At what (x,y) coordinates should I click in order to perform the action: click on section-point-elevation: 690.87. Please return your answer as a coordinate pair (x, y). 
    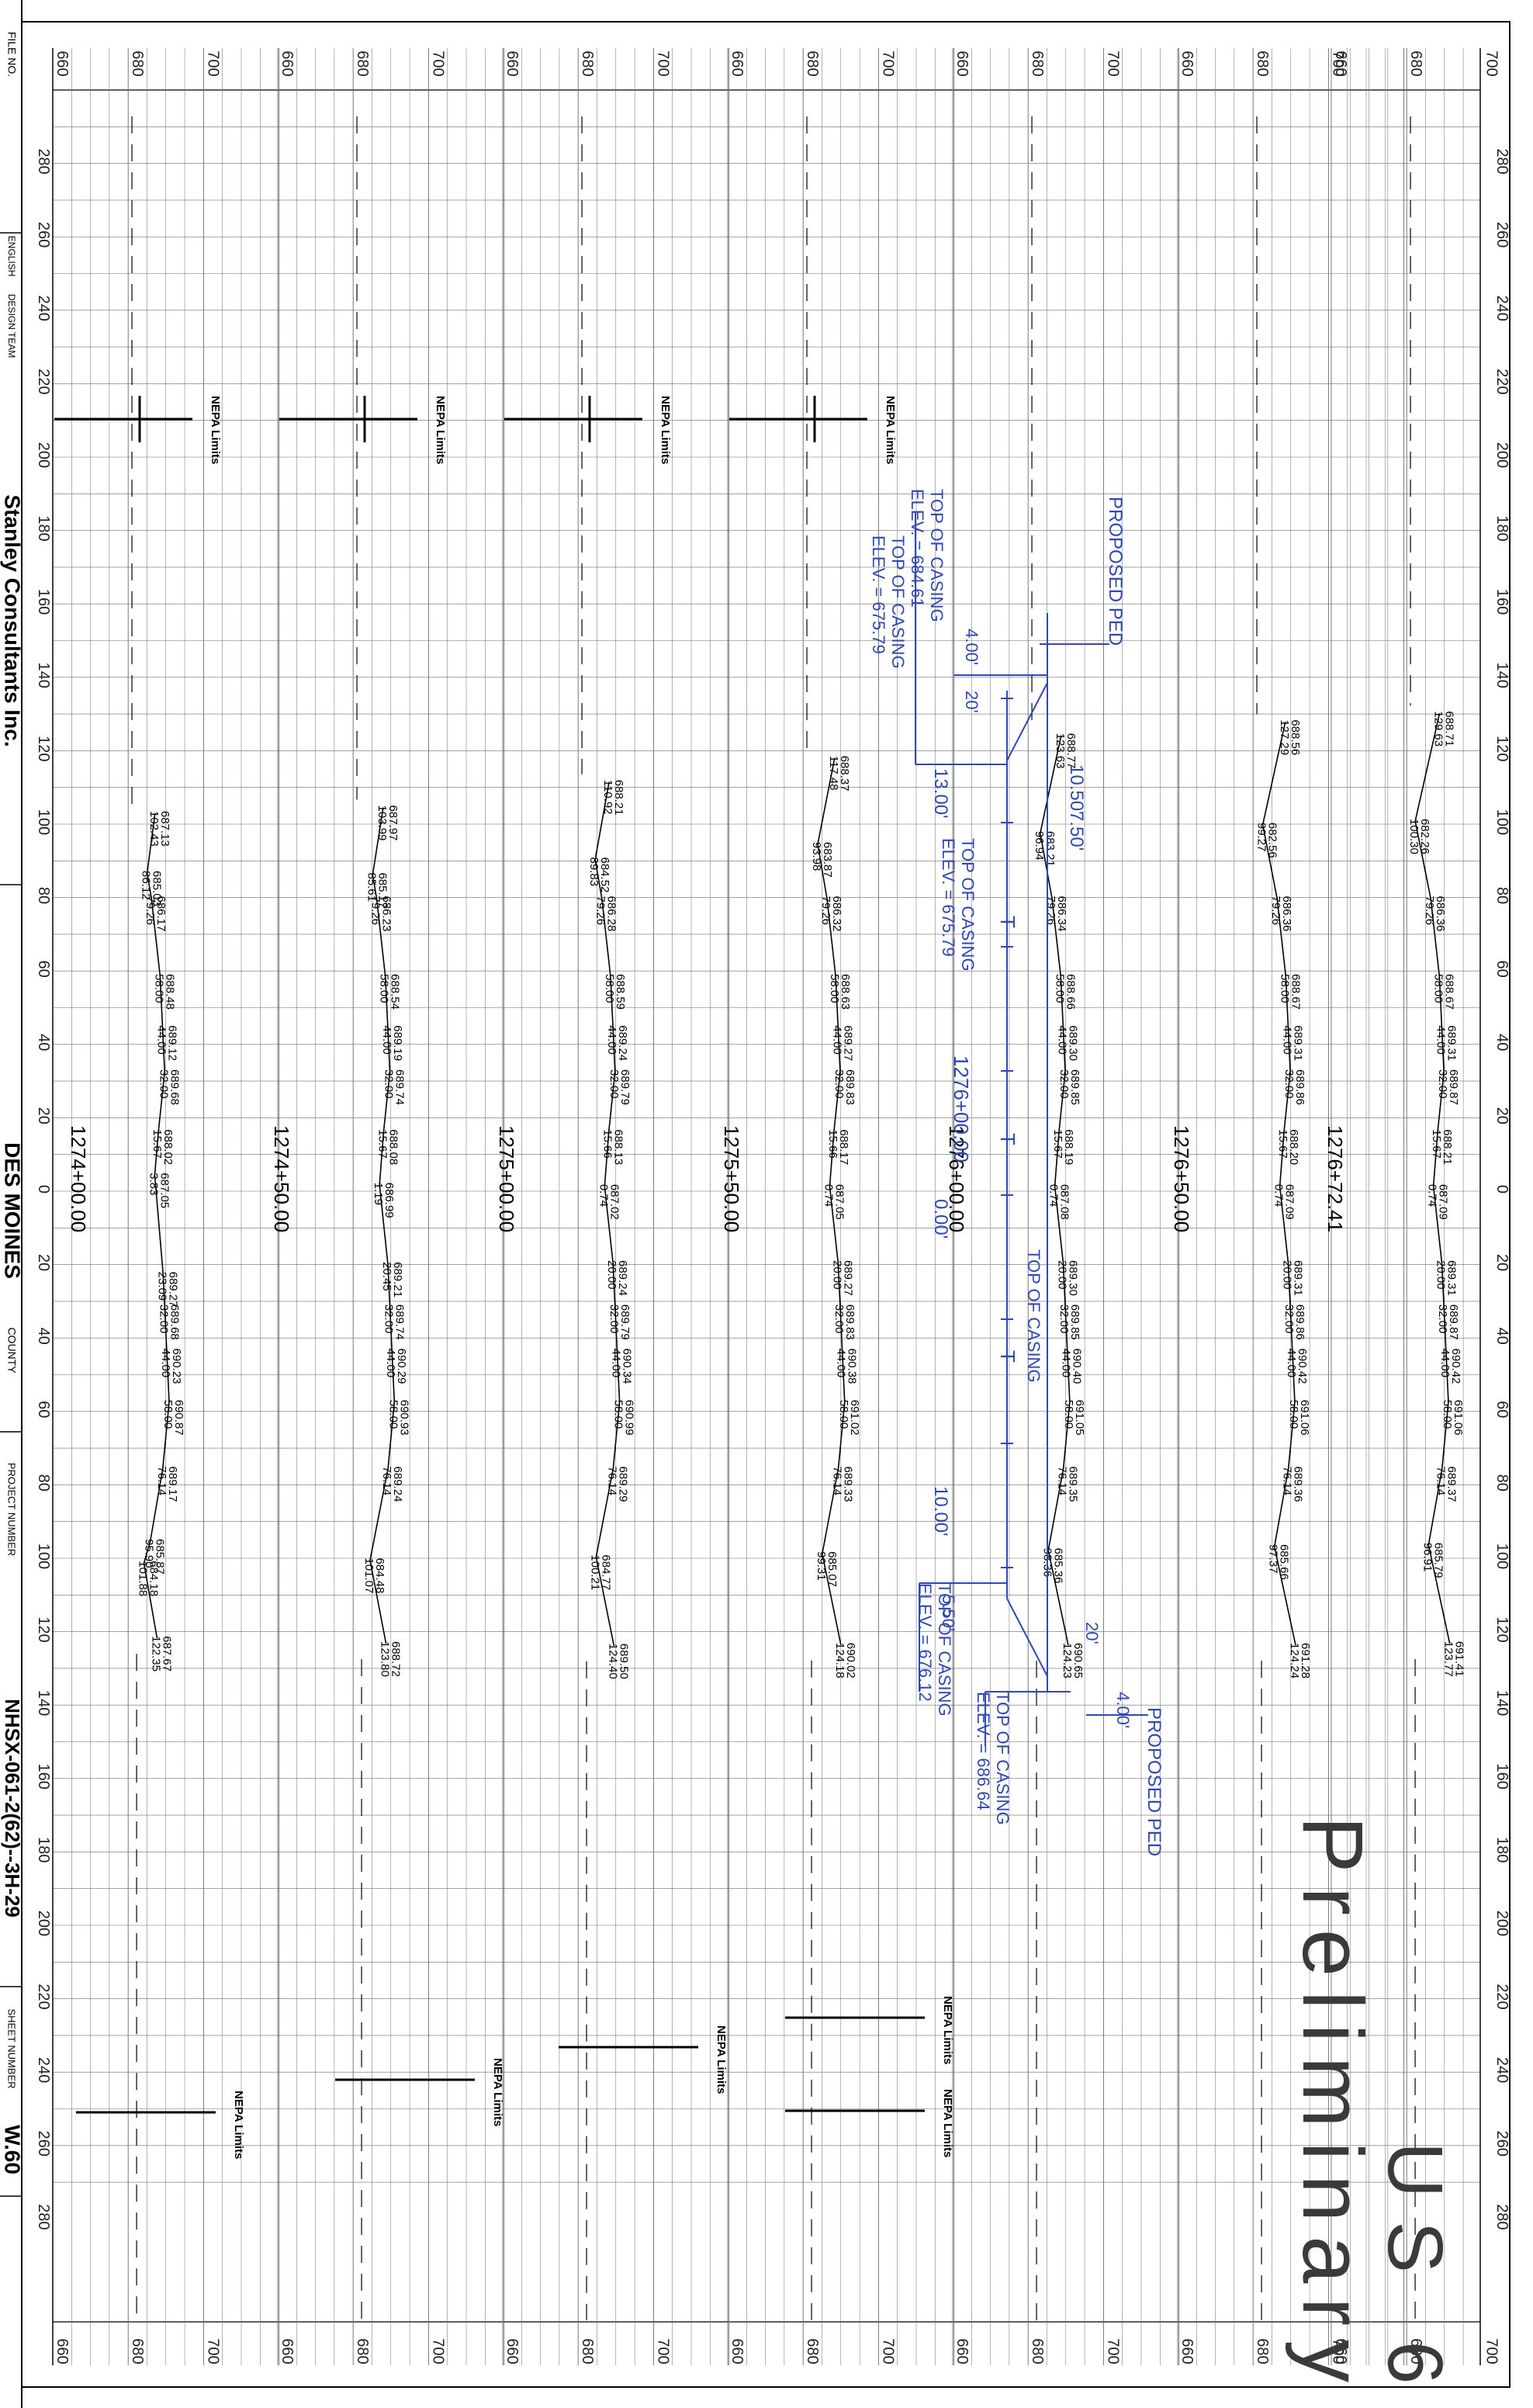
    Looking at the image, I should click on (178, 1418).